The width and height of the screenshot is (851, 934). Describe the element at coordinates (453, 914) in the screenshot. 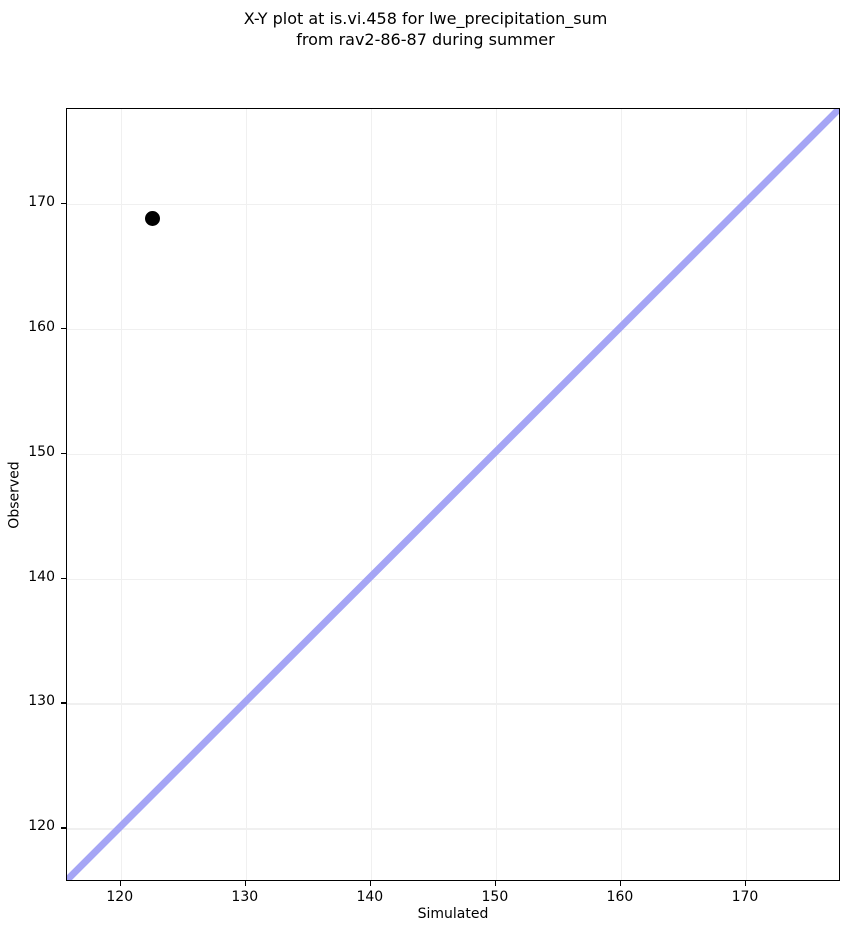

I see `x-axis-label: Simulated` at that location.